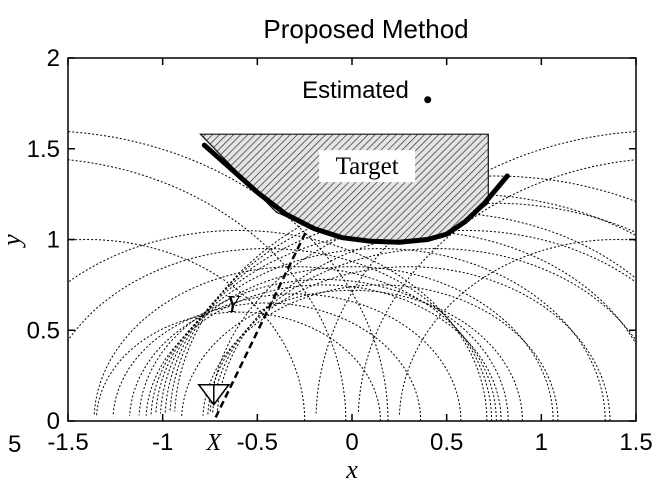 Image resolution: width=668 pixels, height=483 pixels. What do you see at coordinates (428, 100) in the screenshot?
I see `legend-estimated-marker` at bounding box center [428, 100].